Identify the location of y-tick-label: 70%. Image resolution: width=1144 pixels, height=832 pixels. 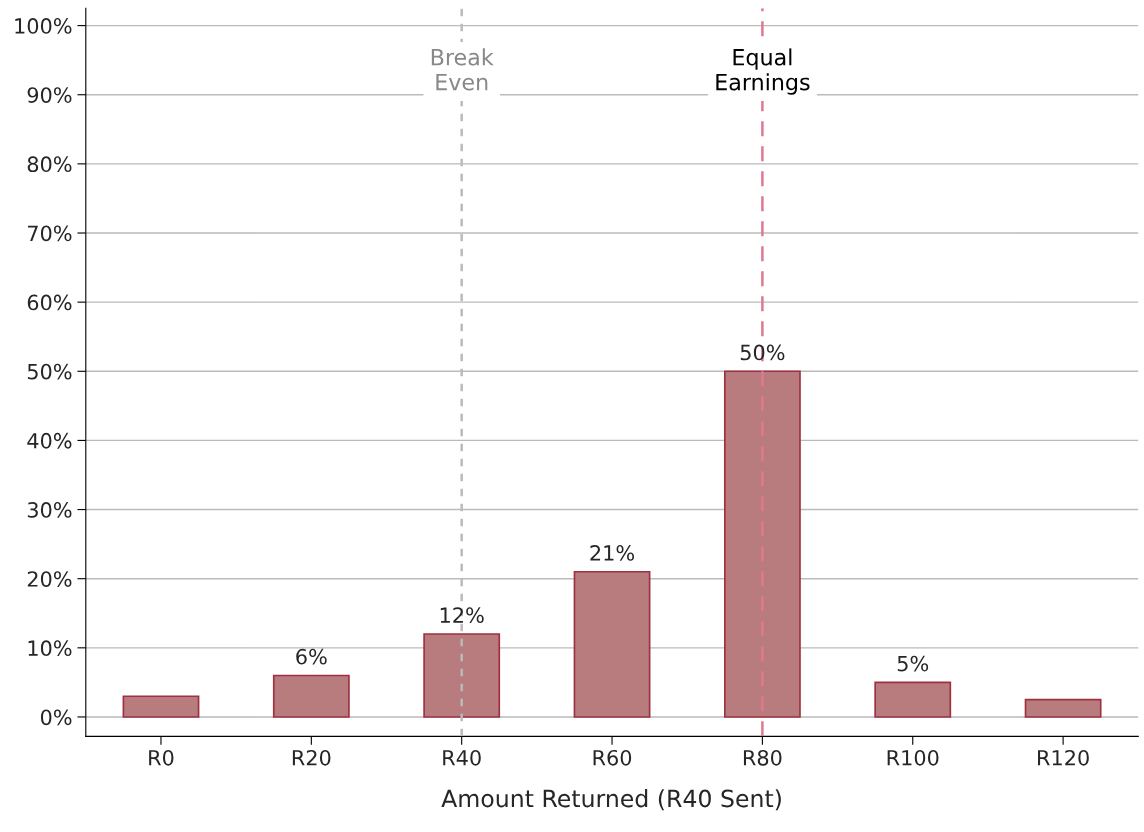
(50, 233).